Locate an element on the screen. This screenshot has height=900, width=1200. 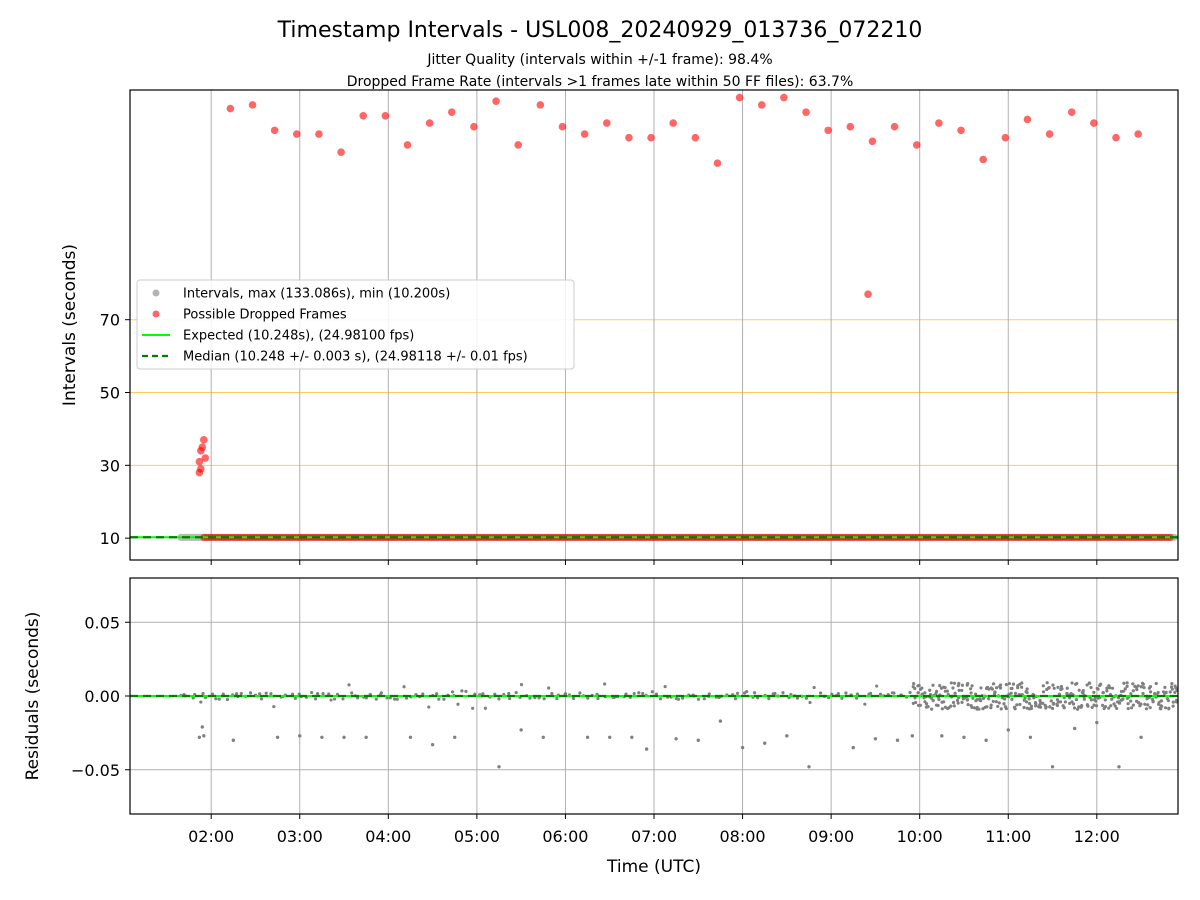
x-tick-label: 11:00 is located at coordinates (1008, 836).